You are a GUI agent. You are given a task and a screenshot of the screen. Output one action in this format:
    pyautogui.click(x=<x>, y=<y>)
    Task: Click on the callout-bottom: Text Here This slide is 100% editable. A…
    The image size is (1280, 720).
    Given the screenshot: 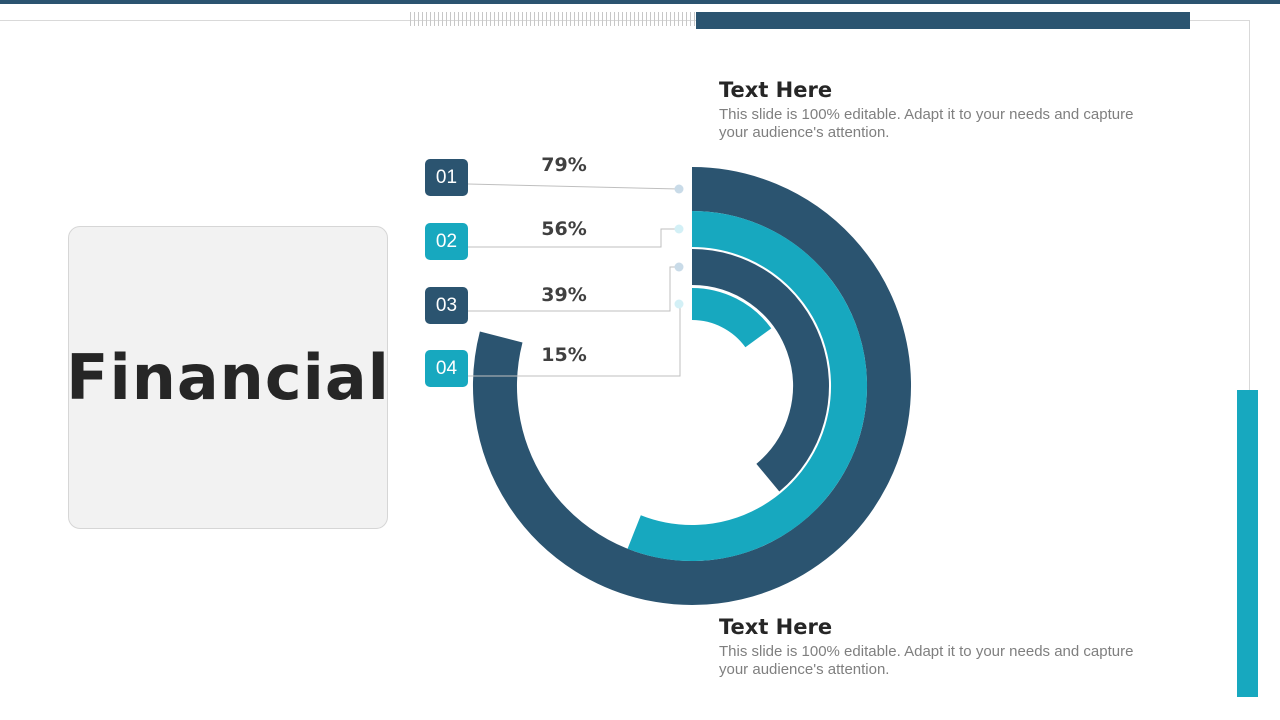 What is the action you would take?
    pyautogui.click(x=929, y=647)
    